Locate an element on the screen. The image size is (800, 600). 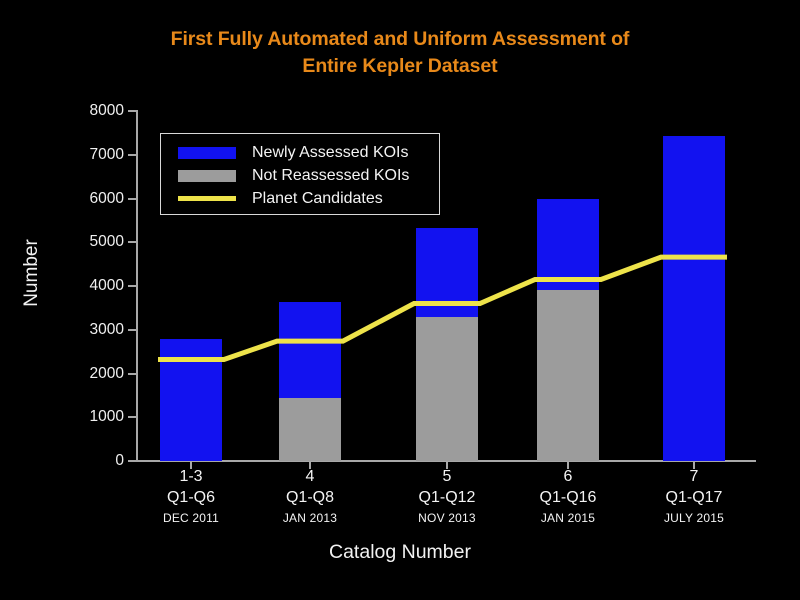
legend-line-swatch-icon is located at coordinates (207, 198).